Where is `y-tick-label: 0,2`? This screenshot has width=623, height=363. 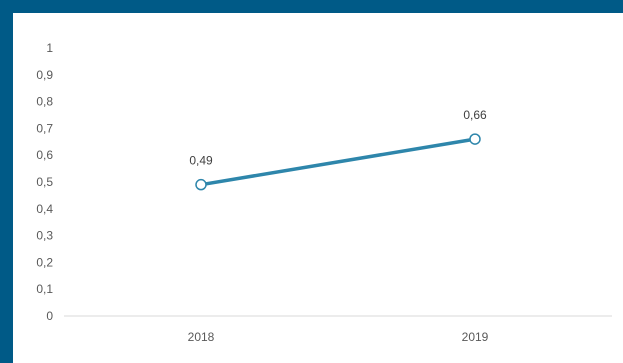
y-tick-label: 0,2 is located at coordinates (44, 262).